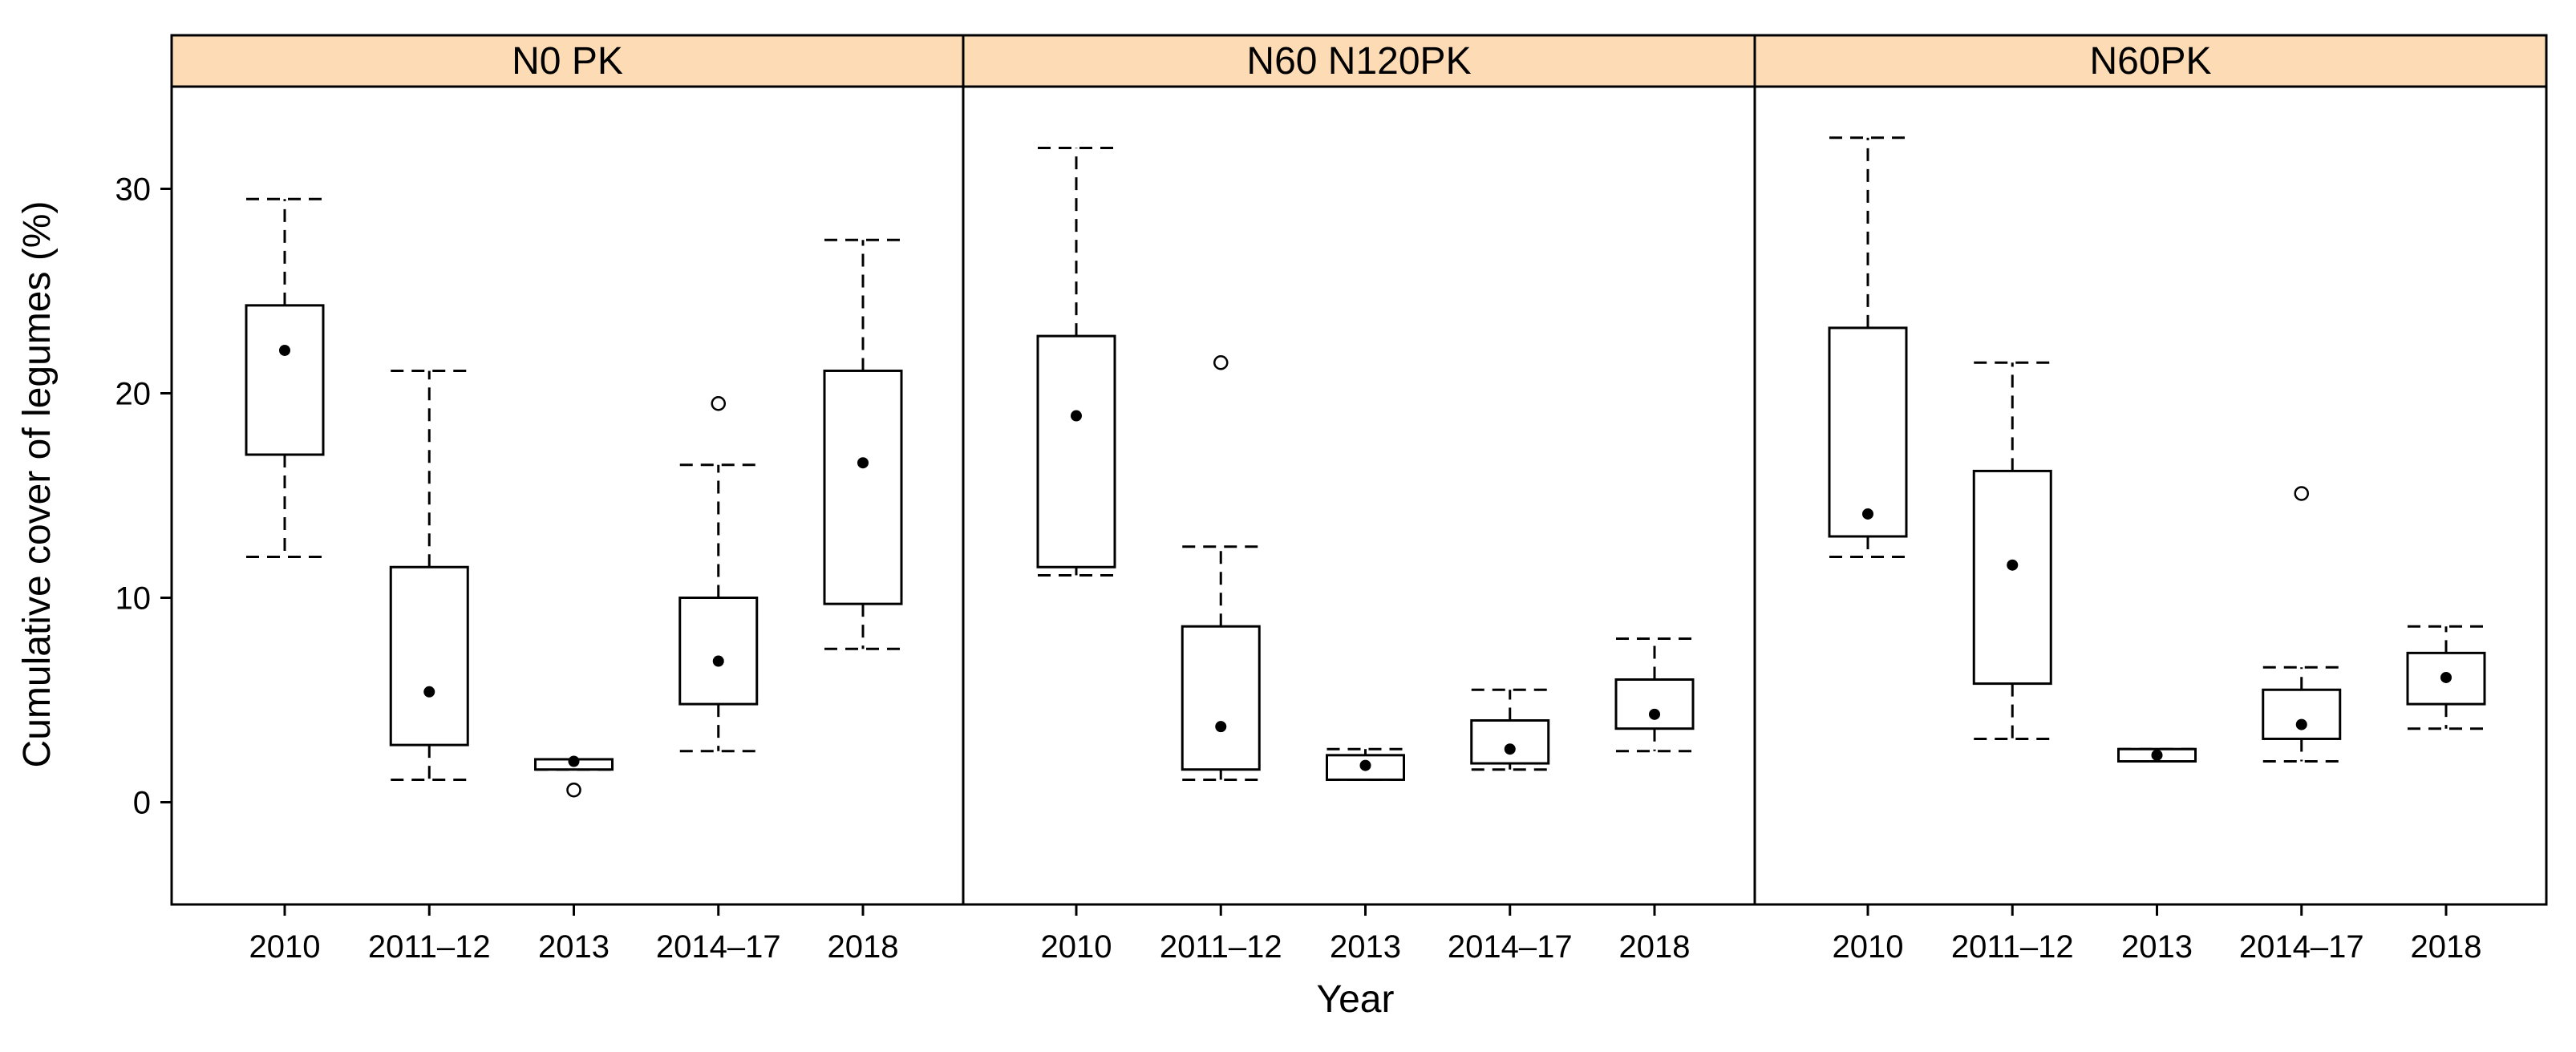  I want to click on panel-strip-label: N0 PK, so click(567, 61).